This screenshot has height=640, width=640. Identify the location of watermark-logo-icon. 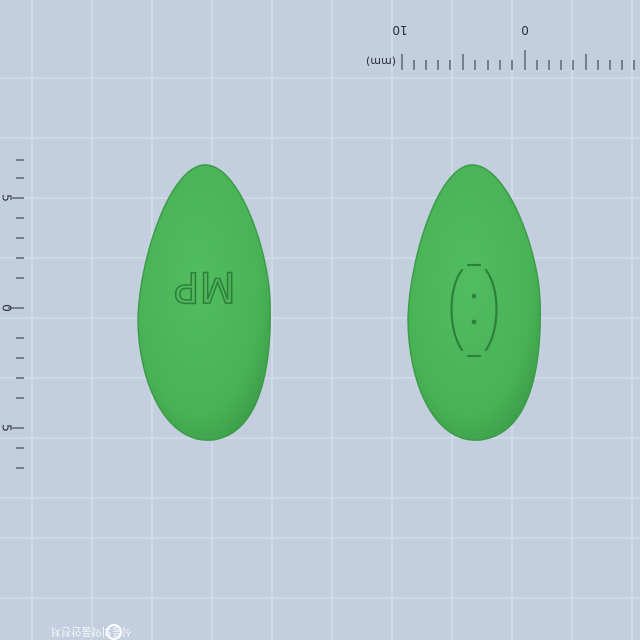
(114, 632).